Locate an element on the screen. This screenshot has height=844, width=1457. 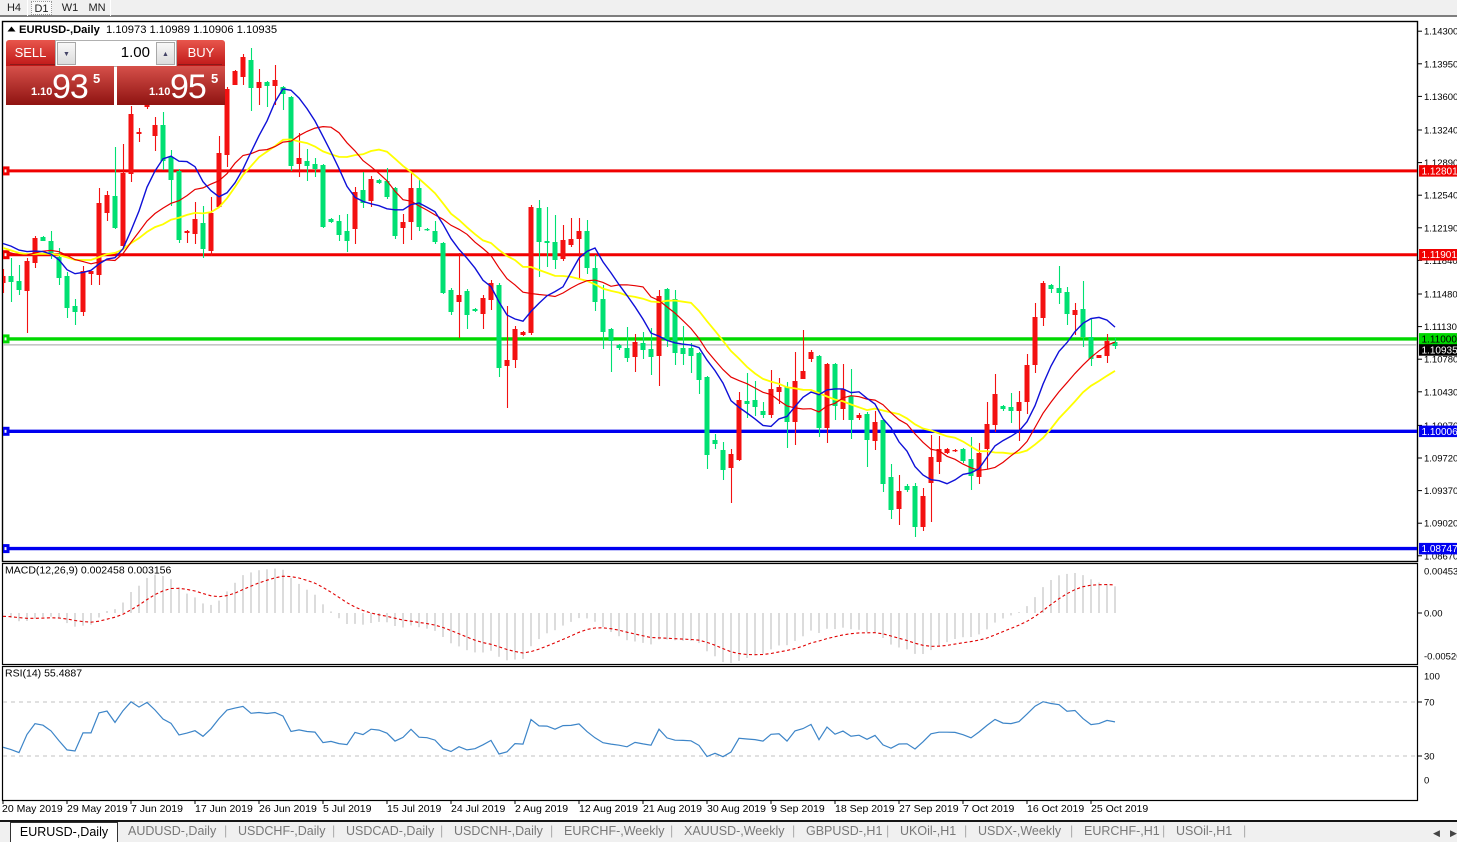
svg-text: 0.004538 is located at coordinates (1440, 572).